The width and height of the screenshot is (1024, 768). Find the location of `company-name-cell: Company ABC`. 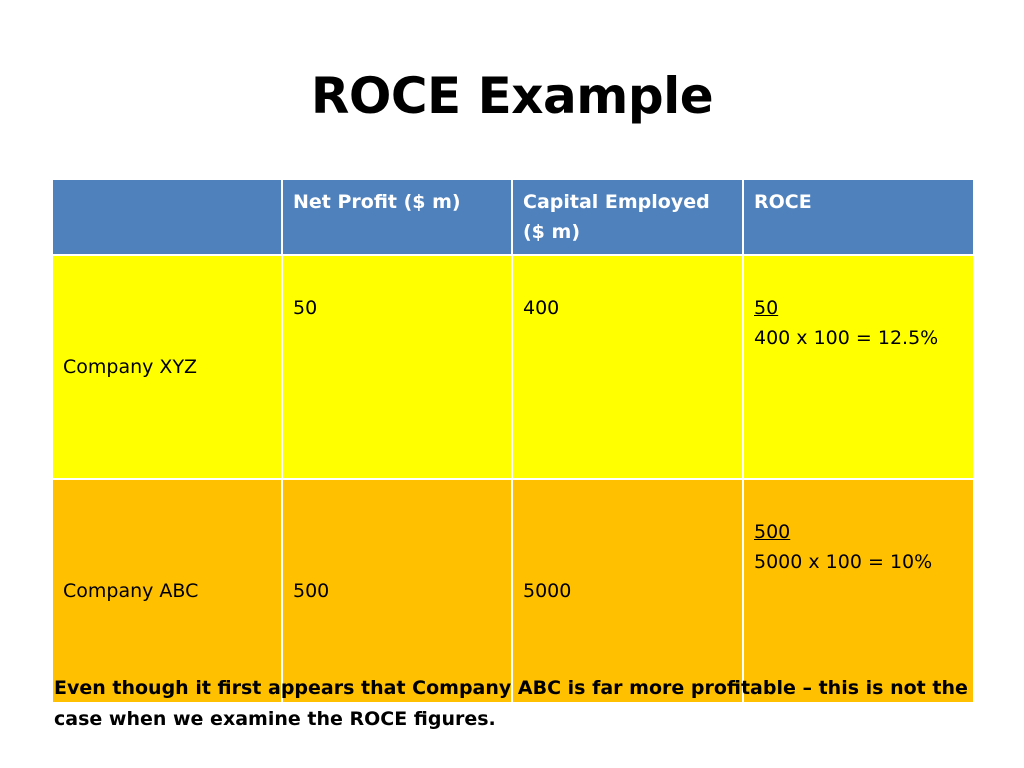

company-name-cell: Company ABC is located at coordinates (167, 591).